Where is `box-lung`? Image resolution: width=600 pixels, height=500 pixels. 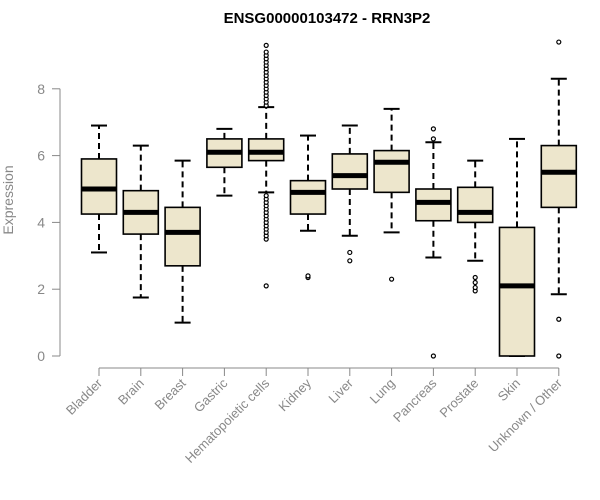 box-lung is located at coordinates (391, 194).